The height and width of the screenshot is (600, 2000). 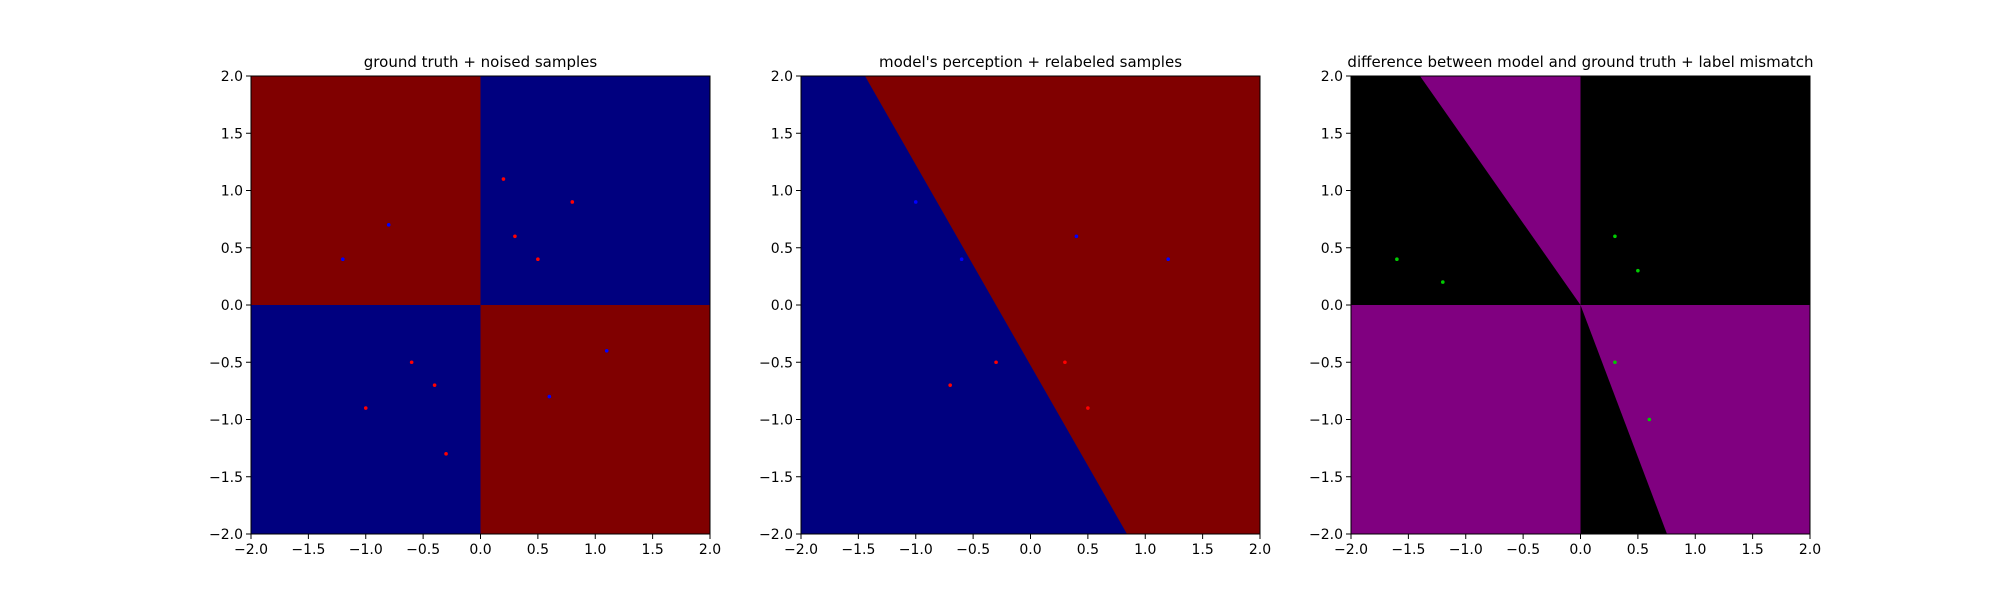 What do you see at coordinates (595, 190) in the screenshot?
I see `region-top-right` at bounding box center [595, 190].